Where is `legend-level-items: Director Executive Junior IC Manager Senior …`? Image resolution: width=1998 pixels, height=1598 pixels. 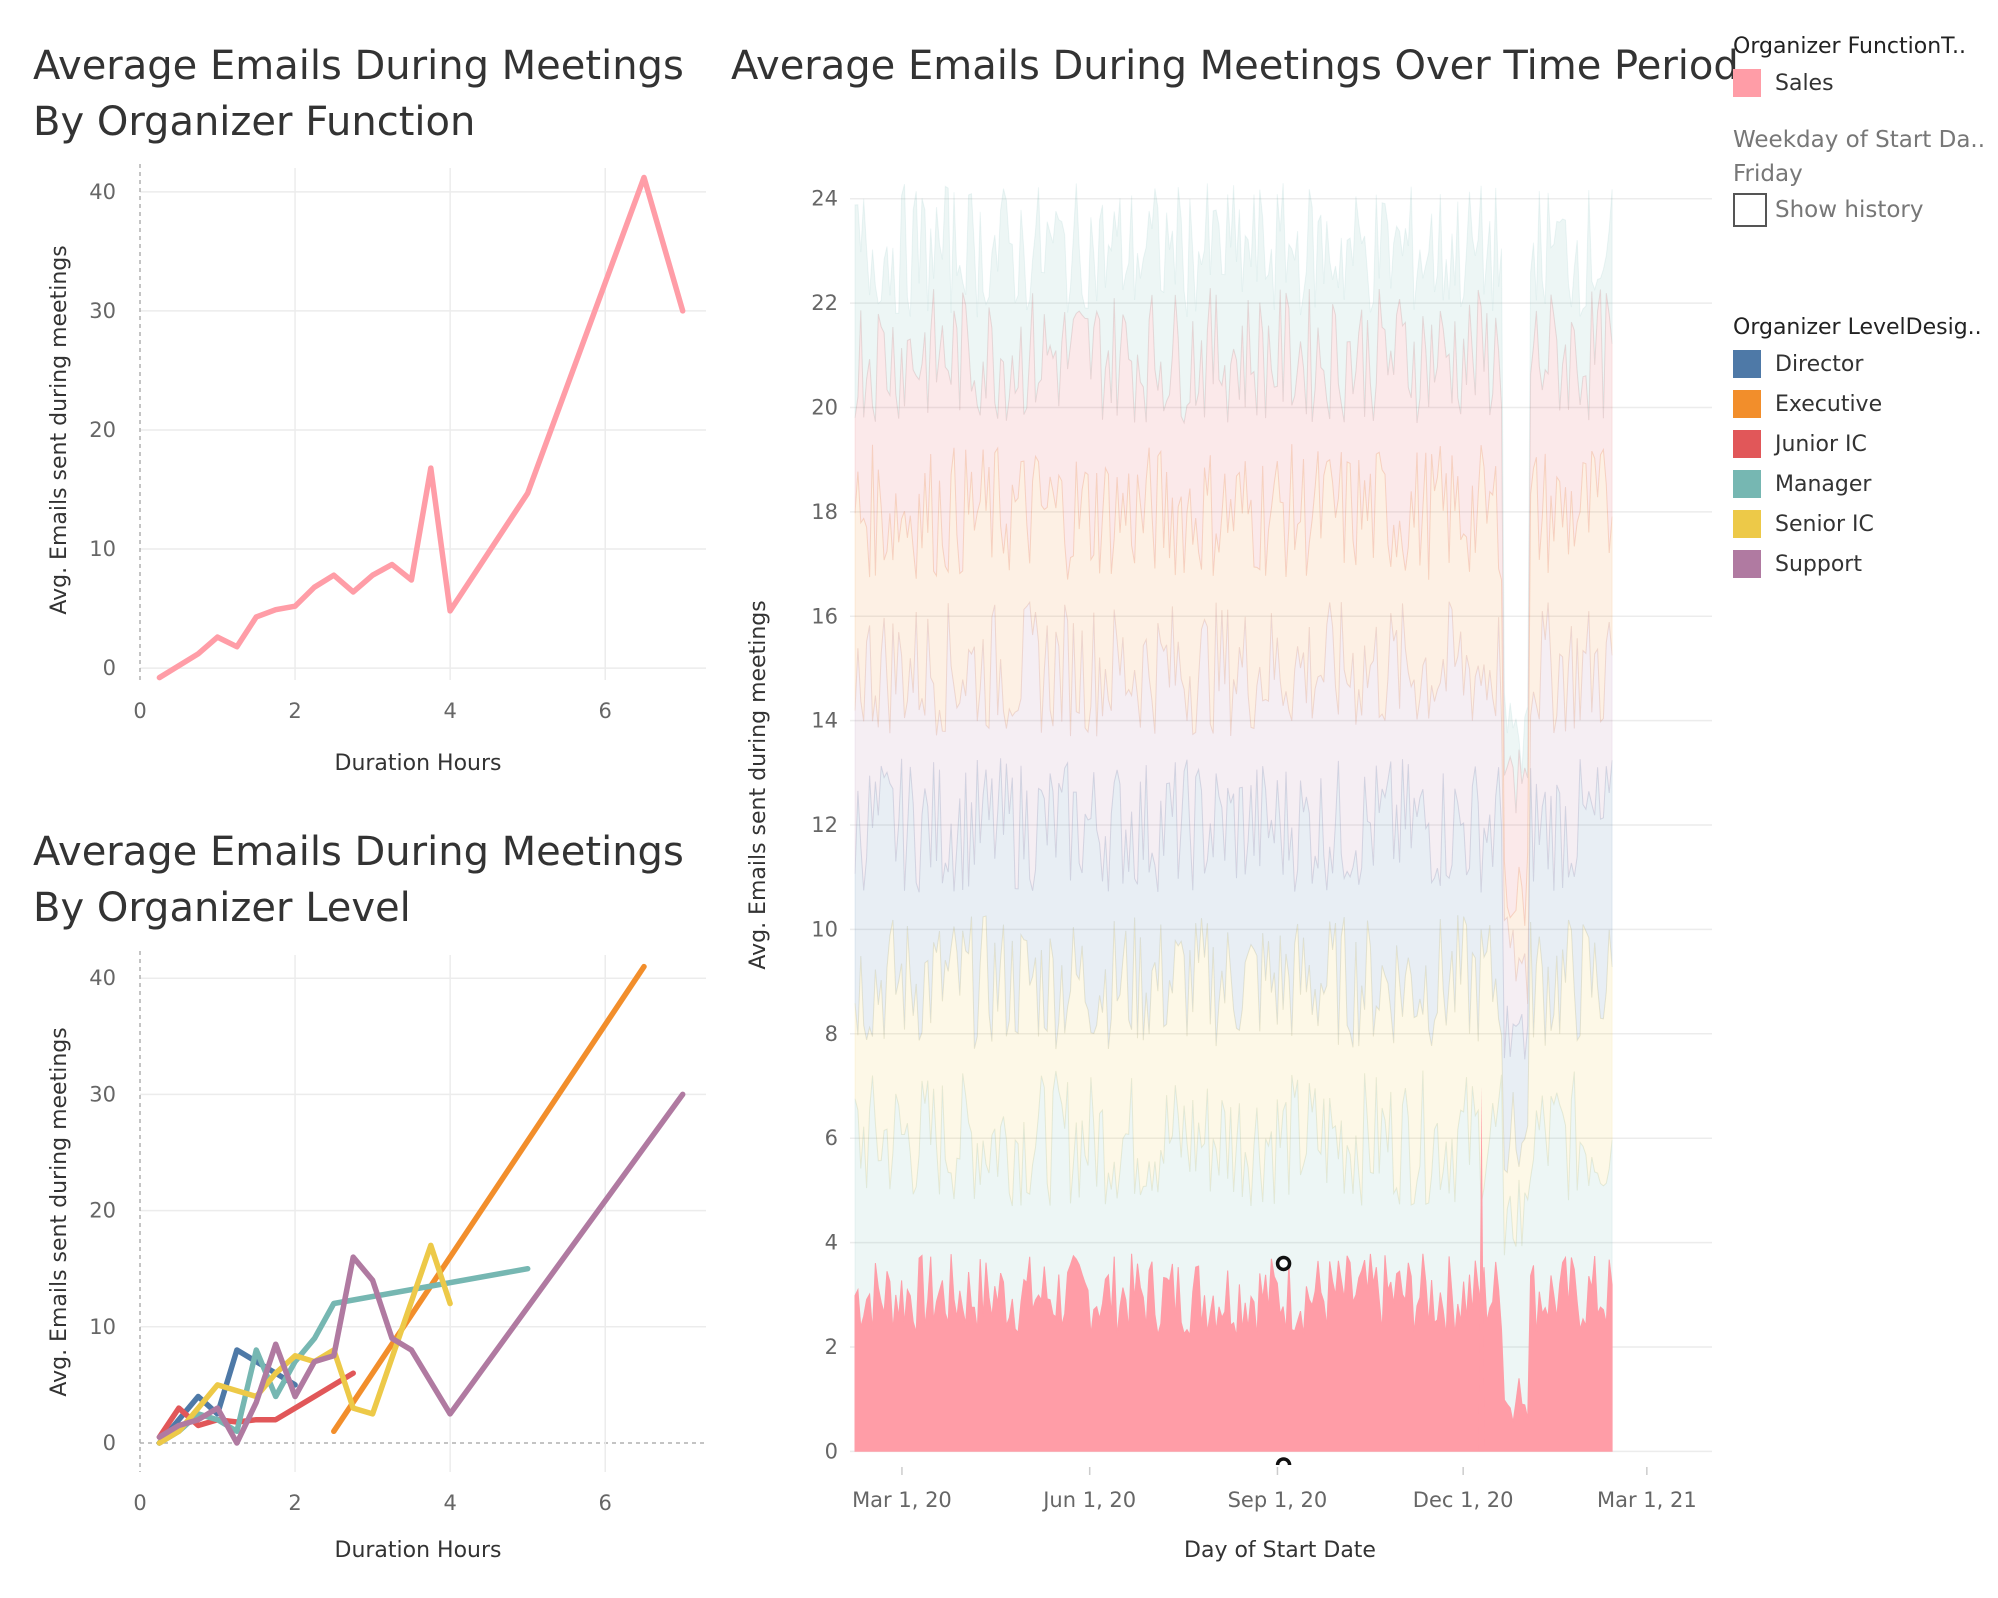
legend-level-items: Director Executive Junior IC Manager Senior … is located at coordinates (1859, 464).